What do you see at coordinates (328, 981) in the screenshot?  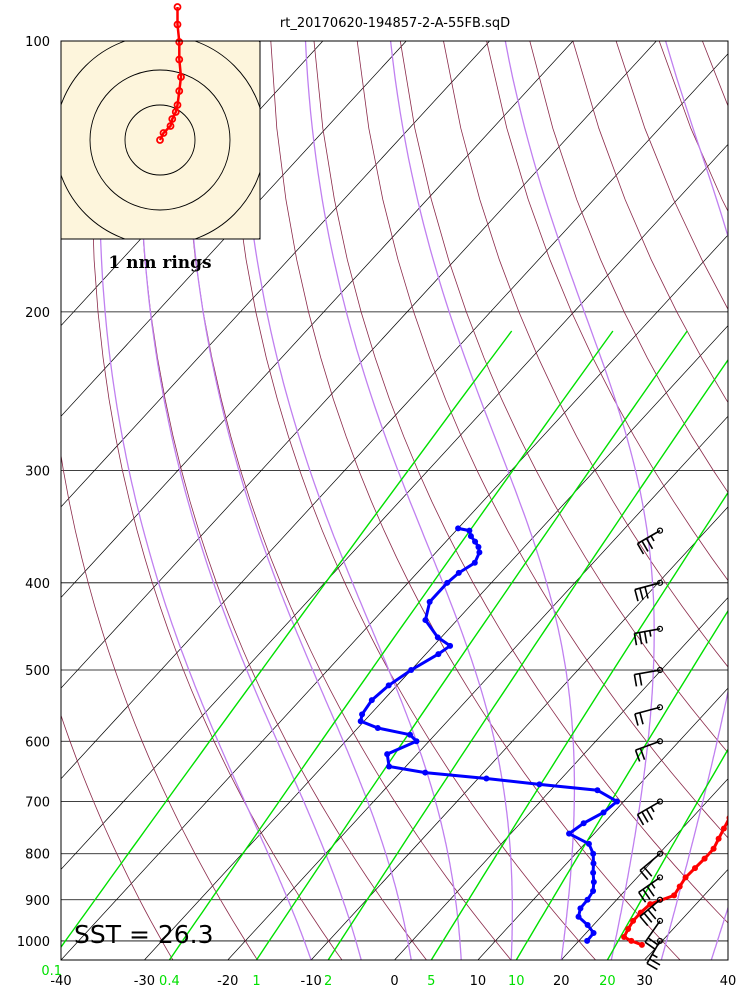 I see `mixing-ratio-label: 2` at bounding box center [328, 981].